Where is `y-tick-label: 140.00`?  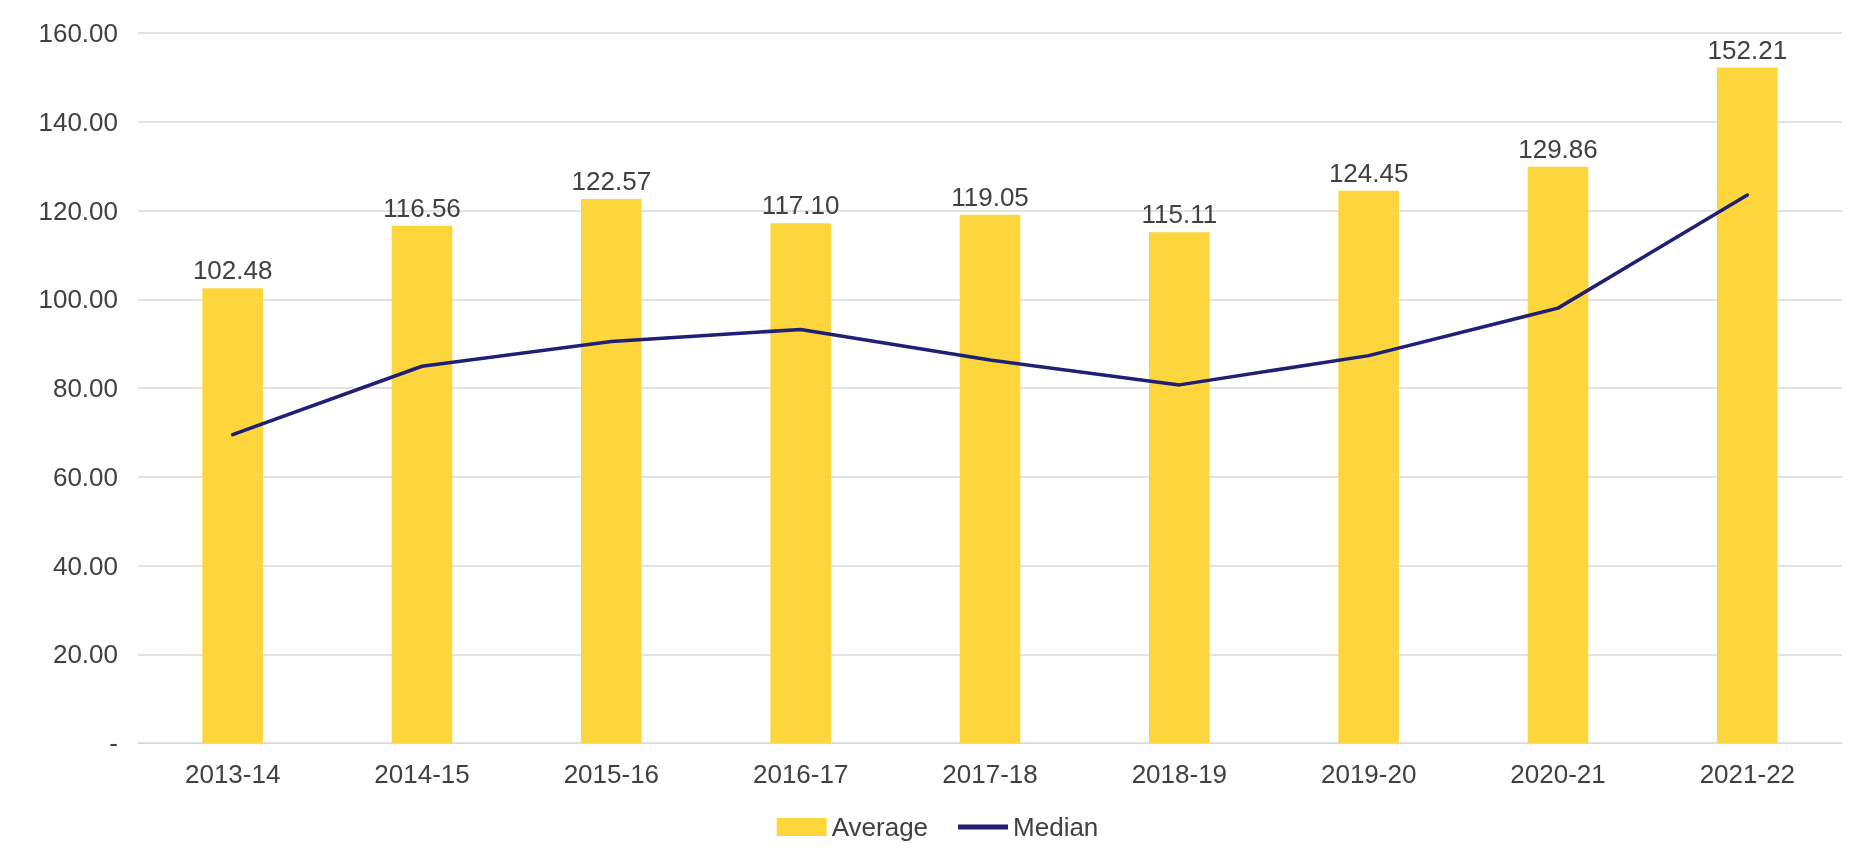
y-tick-label: 140.00 is located at coordinates (78, 121).